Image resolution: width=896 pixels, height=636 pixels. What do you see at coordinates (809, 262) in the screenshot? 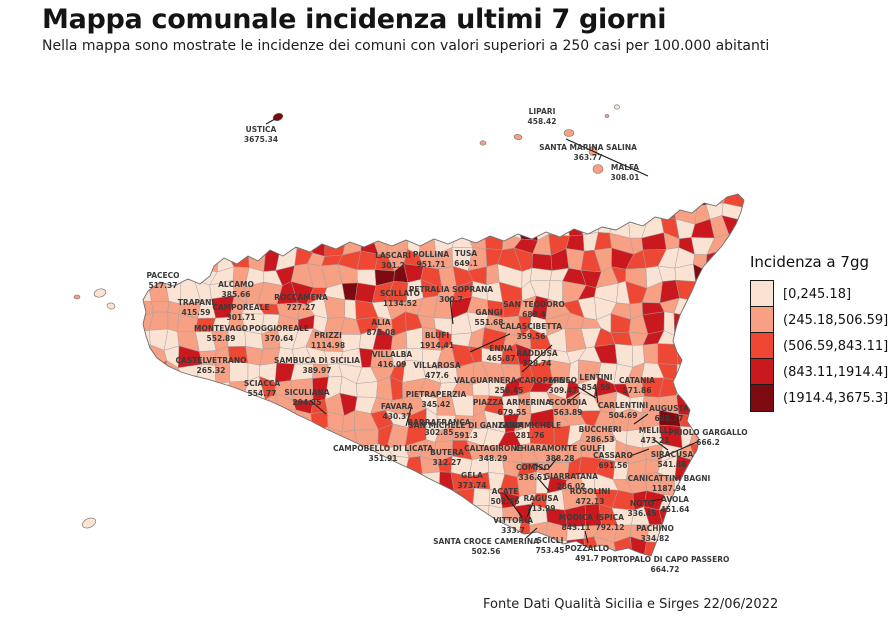
I see `legend-title: Incidenza a 7gg` at bounding box center [809, 262].